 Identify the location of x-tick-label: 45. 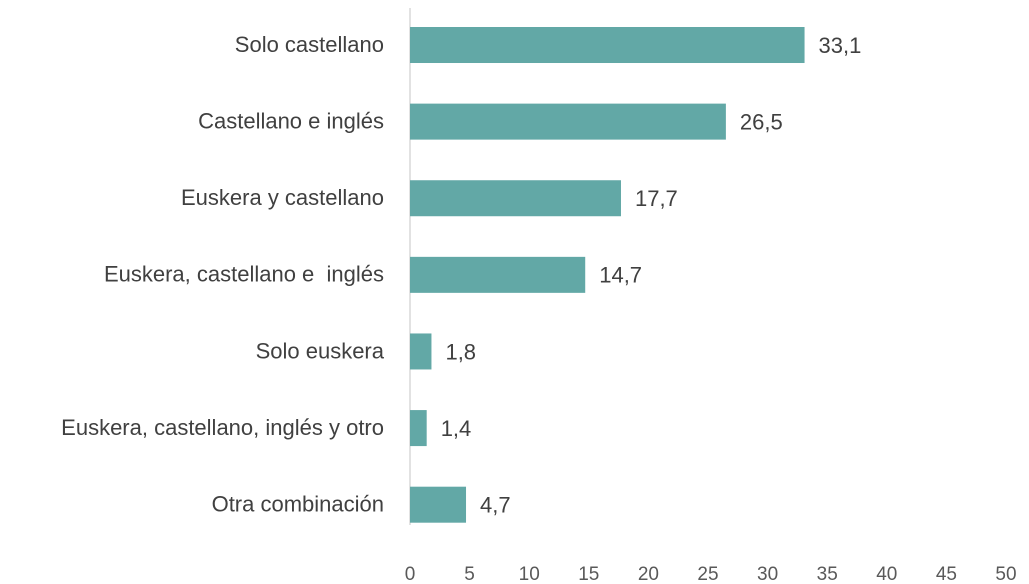
(946, 574).